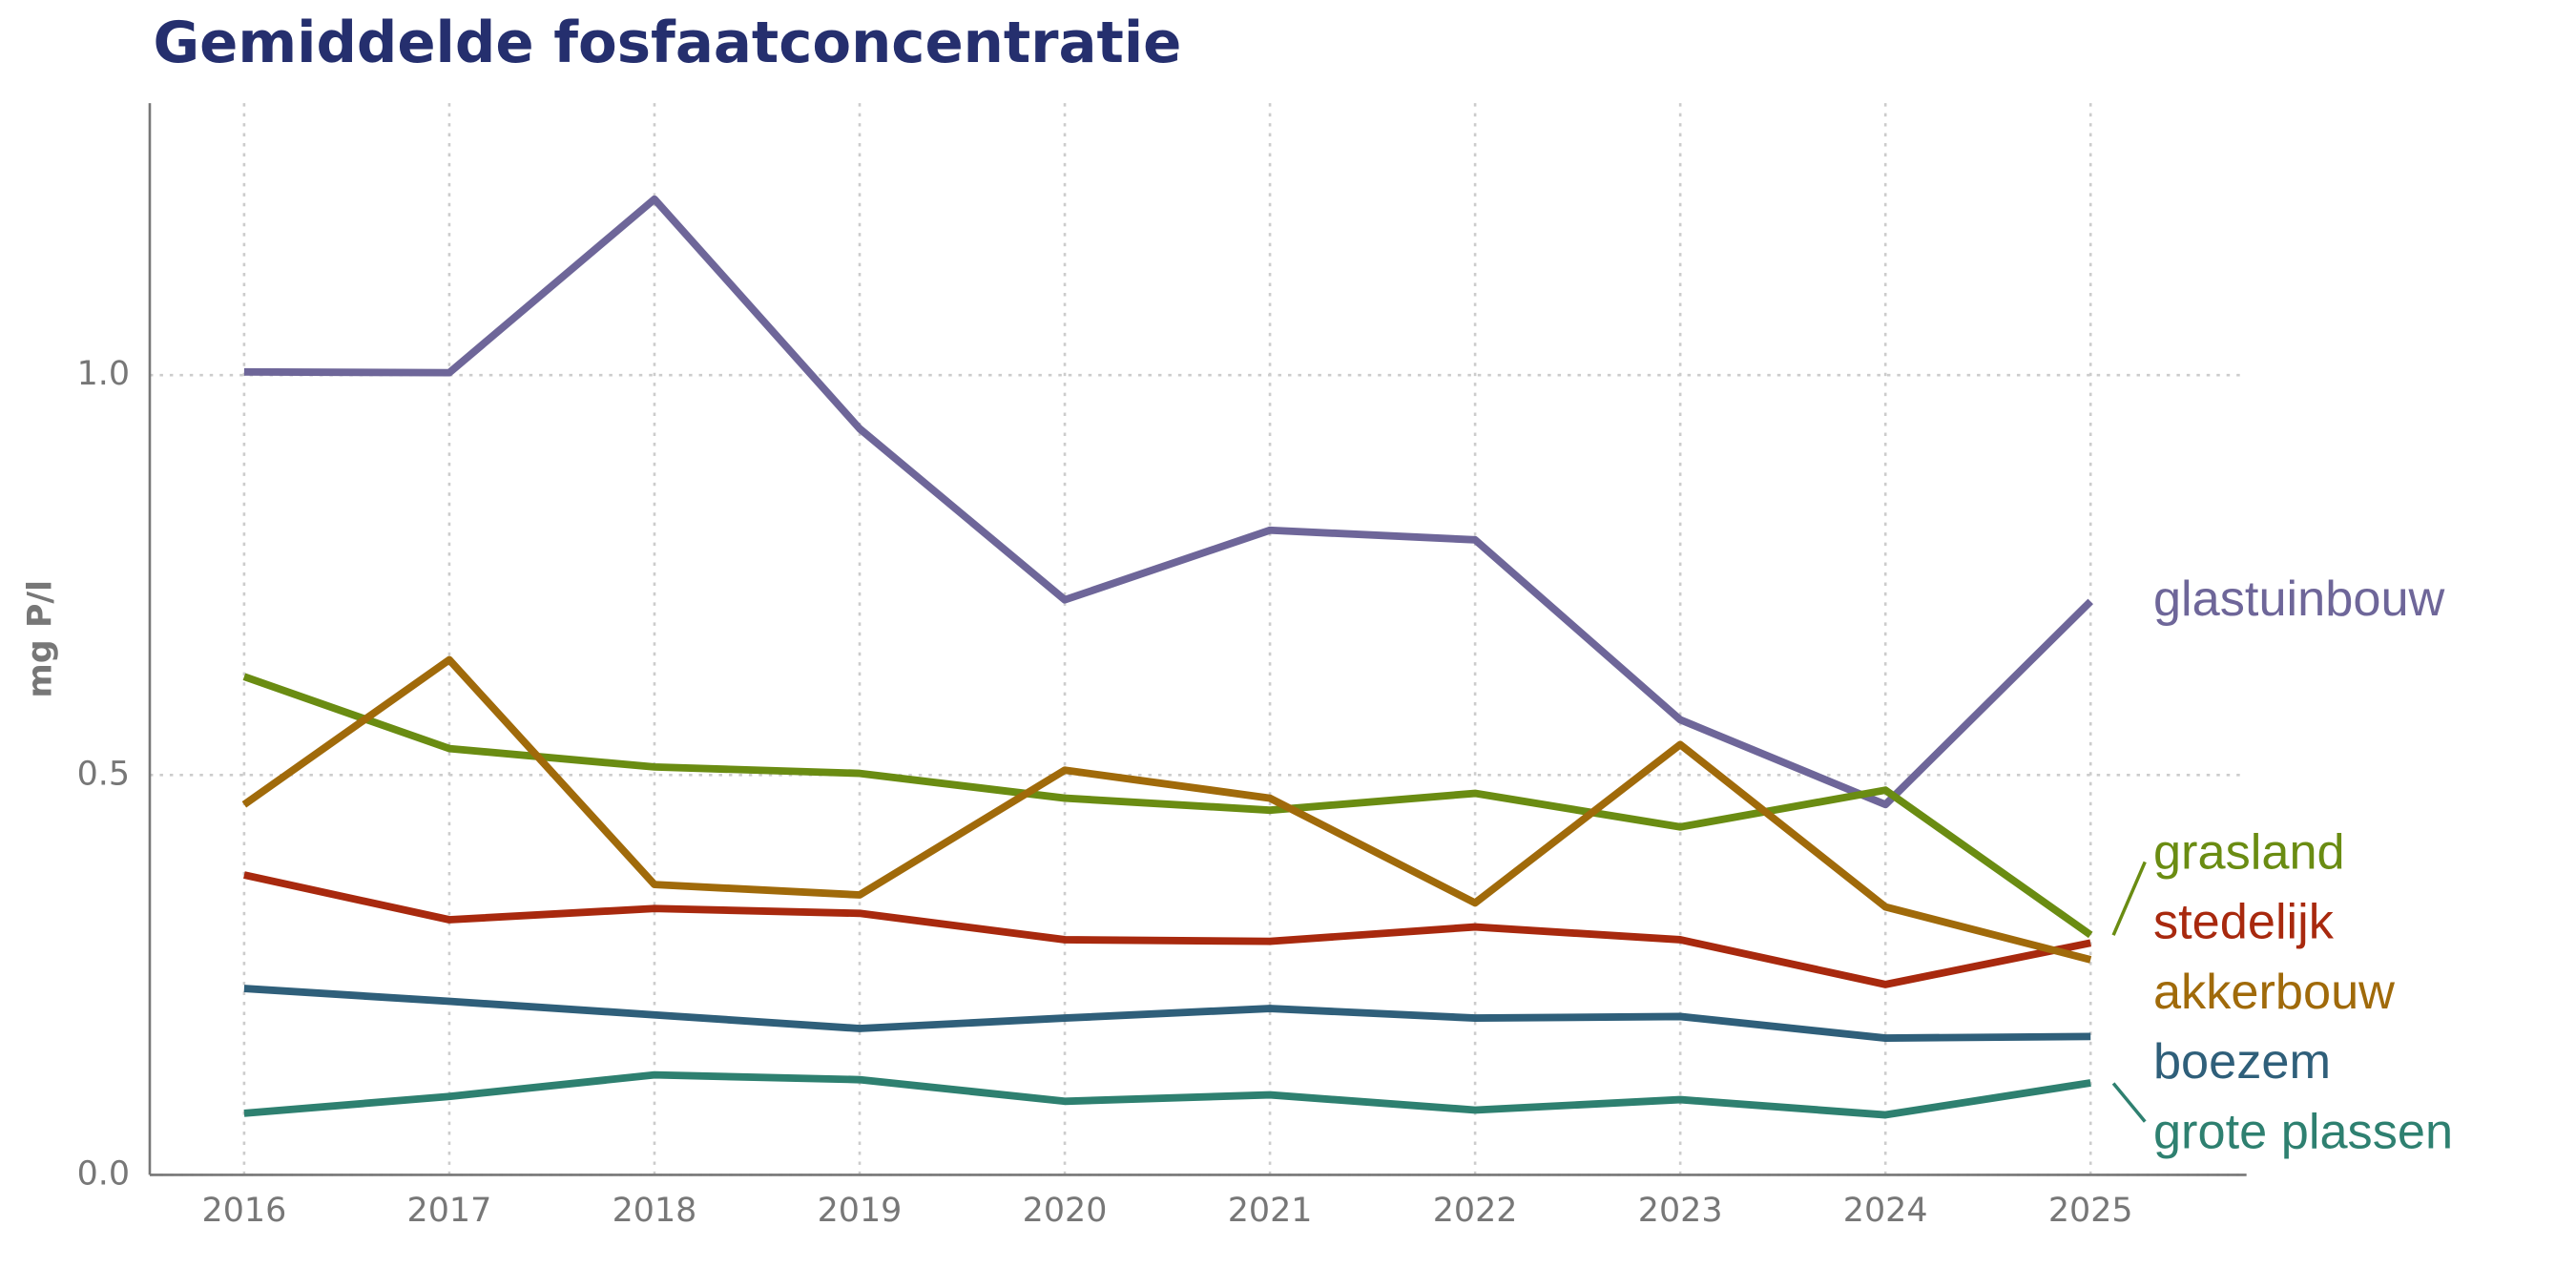 This screenshot has width=2576, height=1288. I want to click on y-tick-label: 0.0, so click(103, 1173).